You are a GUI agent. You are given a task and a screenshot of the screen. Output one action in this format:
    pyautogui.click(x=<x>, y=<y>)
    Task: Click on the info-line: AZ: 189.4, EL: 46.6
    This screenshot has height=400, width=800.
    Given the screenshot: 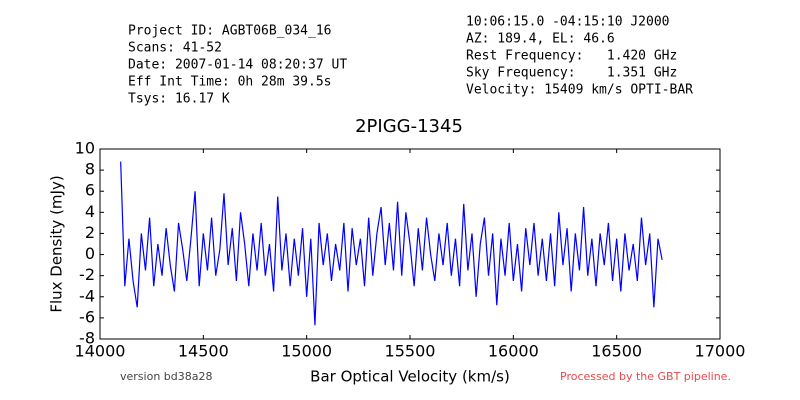 What is the action you would take?
    pyautogui.click(x=540, y=39)
    